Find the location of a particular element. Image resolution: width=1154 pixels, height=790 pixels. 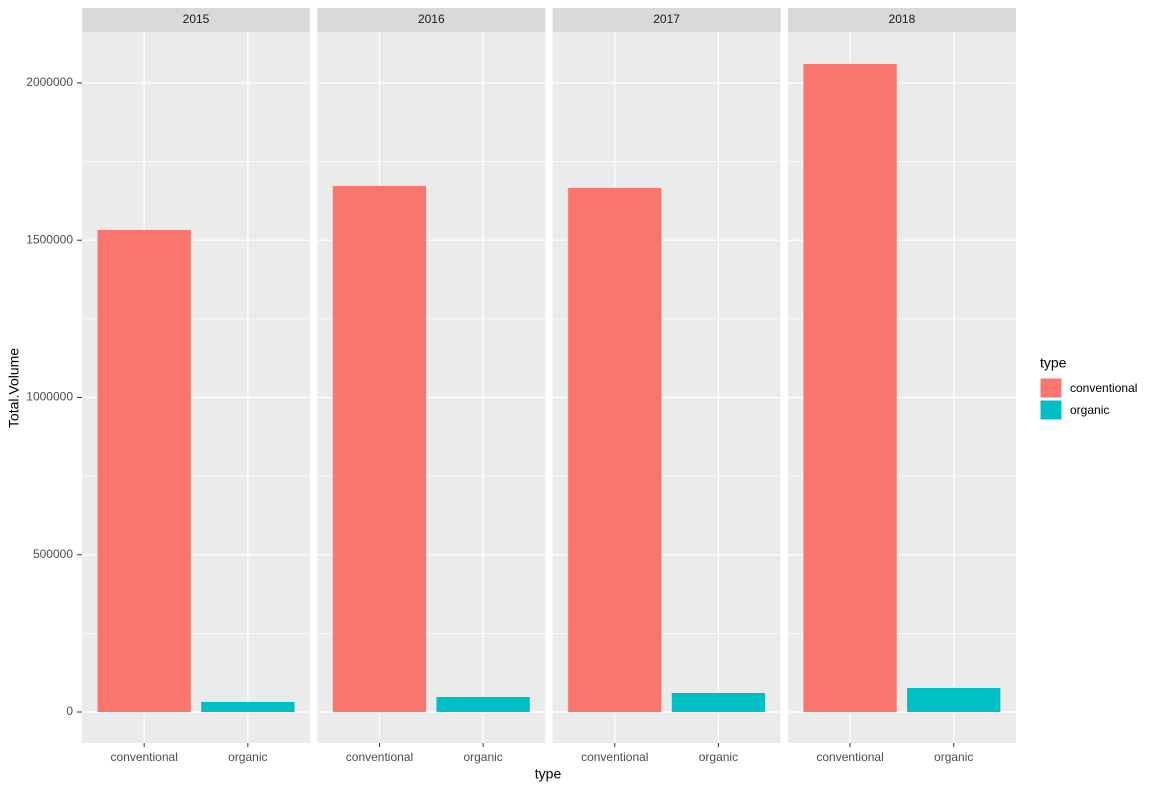

y-tick-label: 0 is located at coordinates (69, 711).